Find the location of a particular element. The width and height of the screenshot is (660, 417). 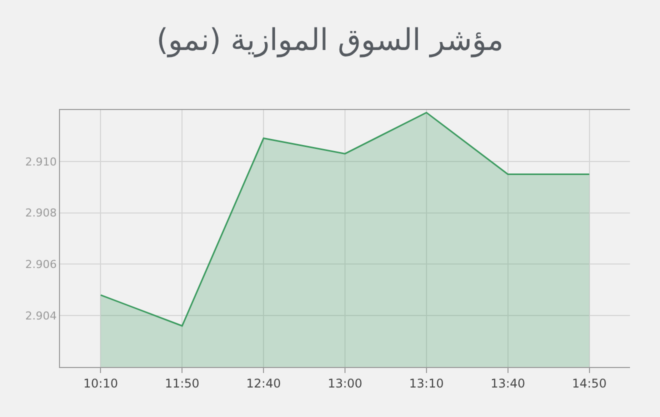

x-tick-label: 14:50 is located at coordinates (589, 383).